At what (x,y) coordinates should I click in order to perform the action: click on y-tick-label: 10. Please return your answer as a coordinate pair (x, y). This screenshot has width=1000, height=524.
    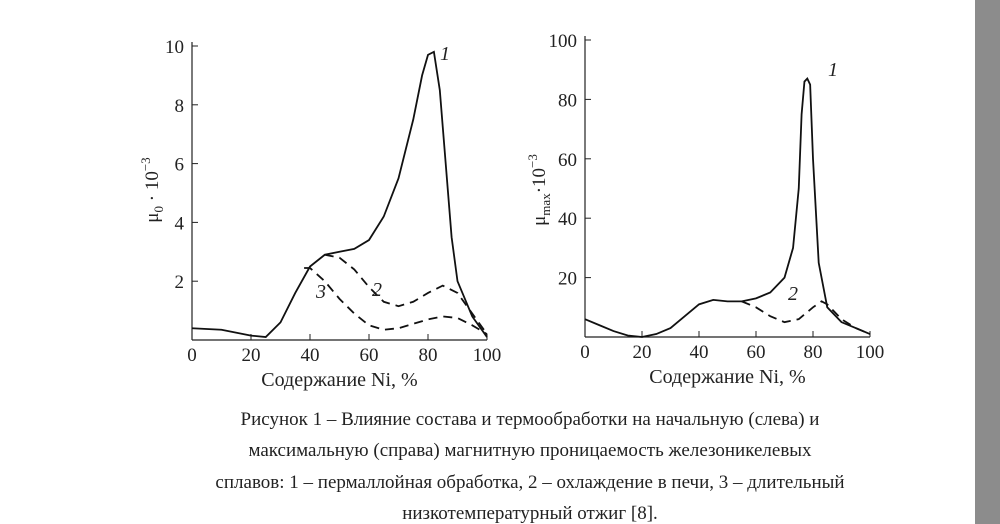
    Looking at the image, I should click on (174, 47).